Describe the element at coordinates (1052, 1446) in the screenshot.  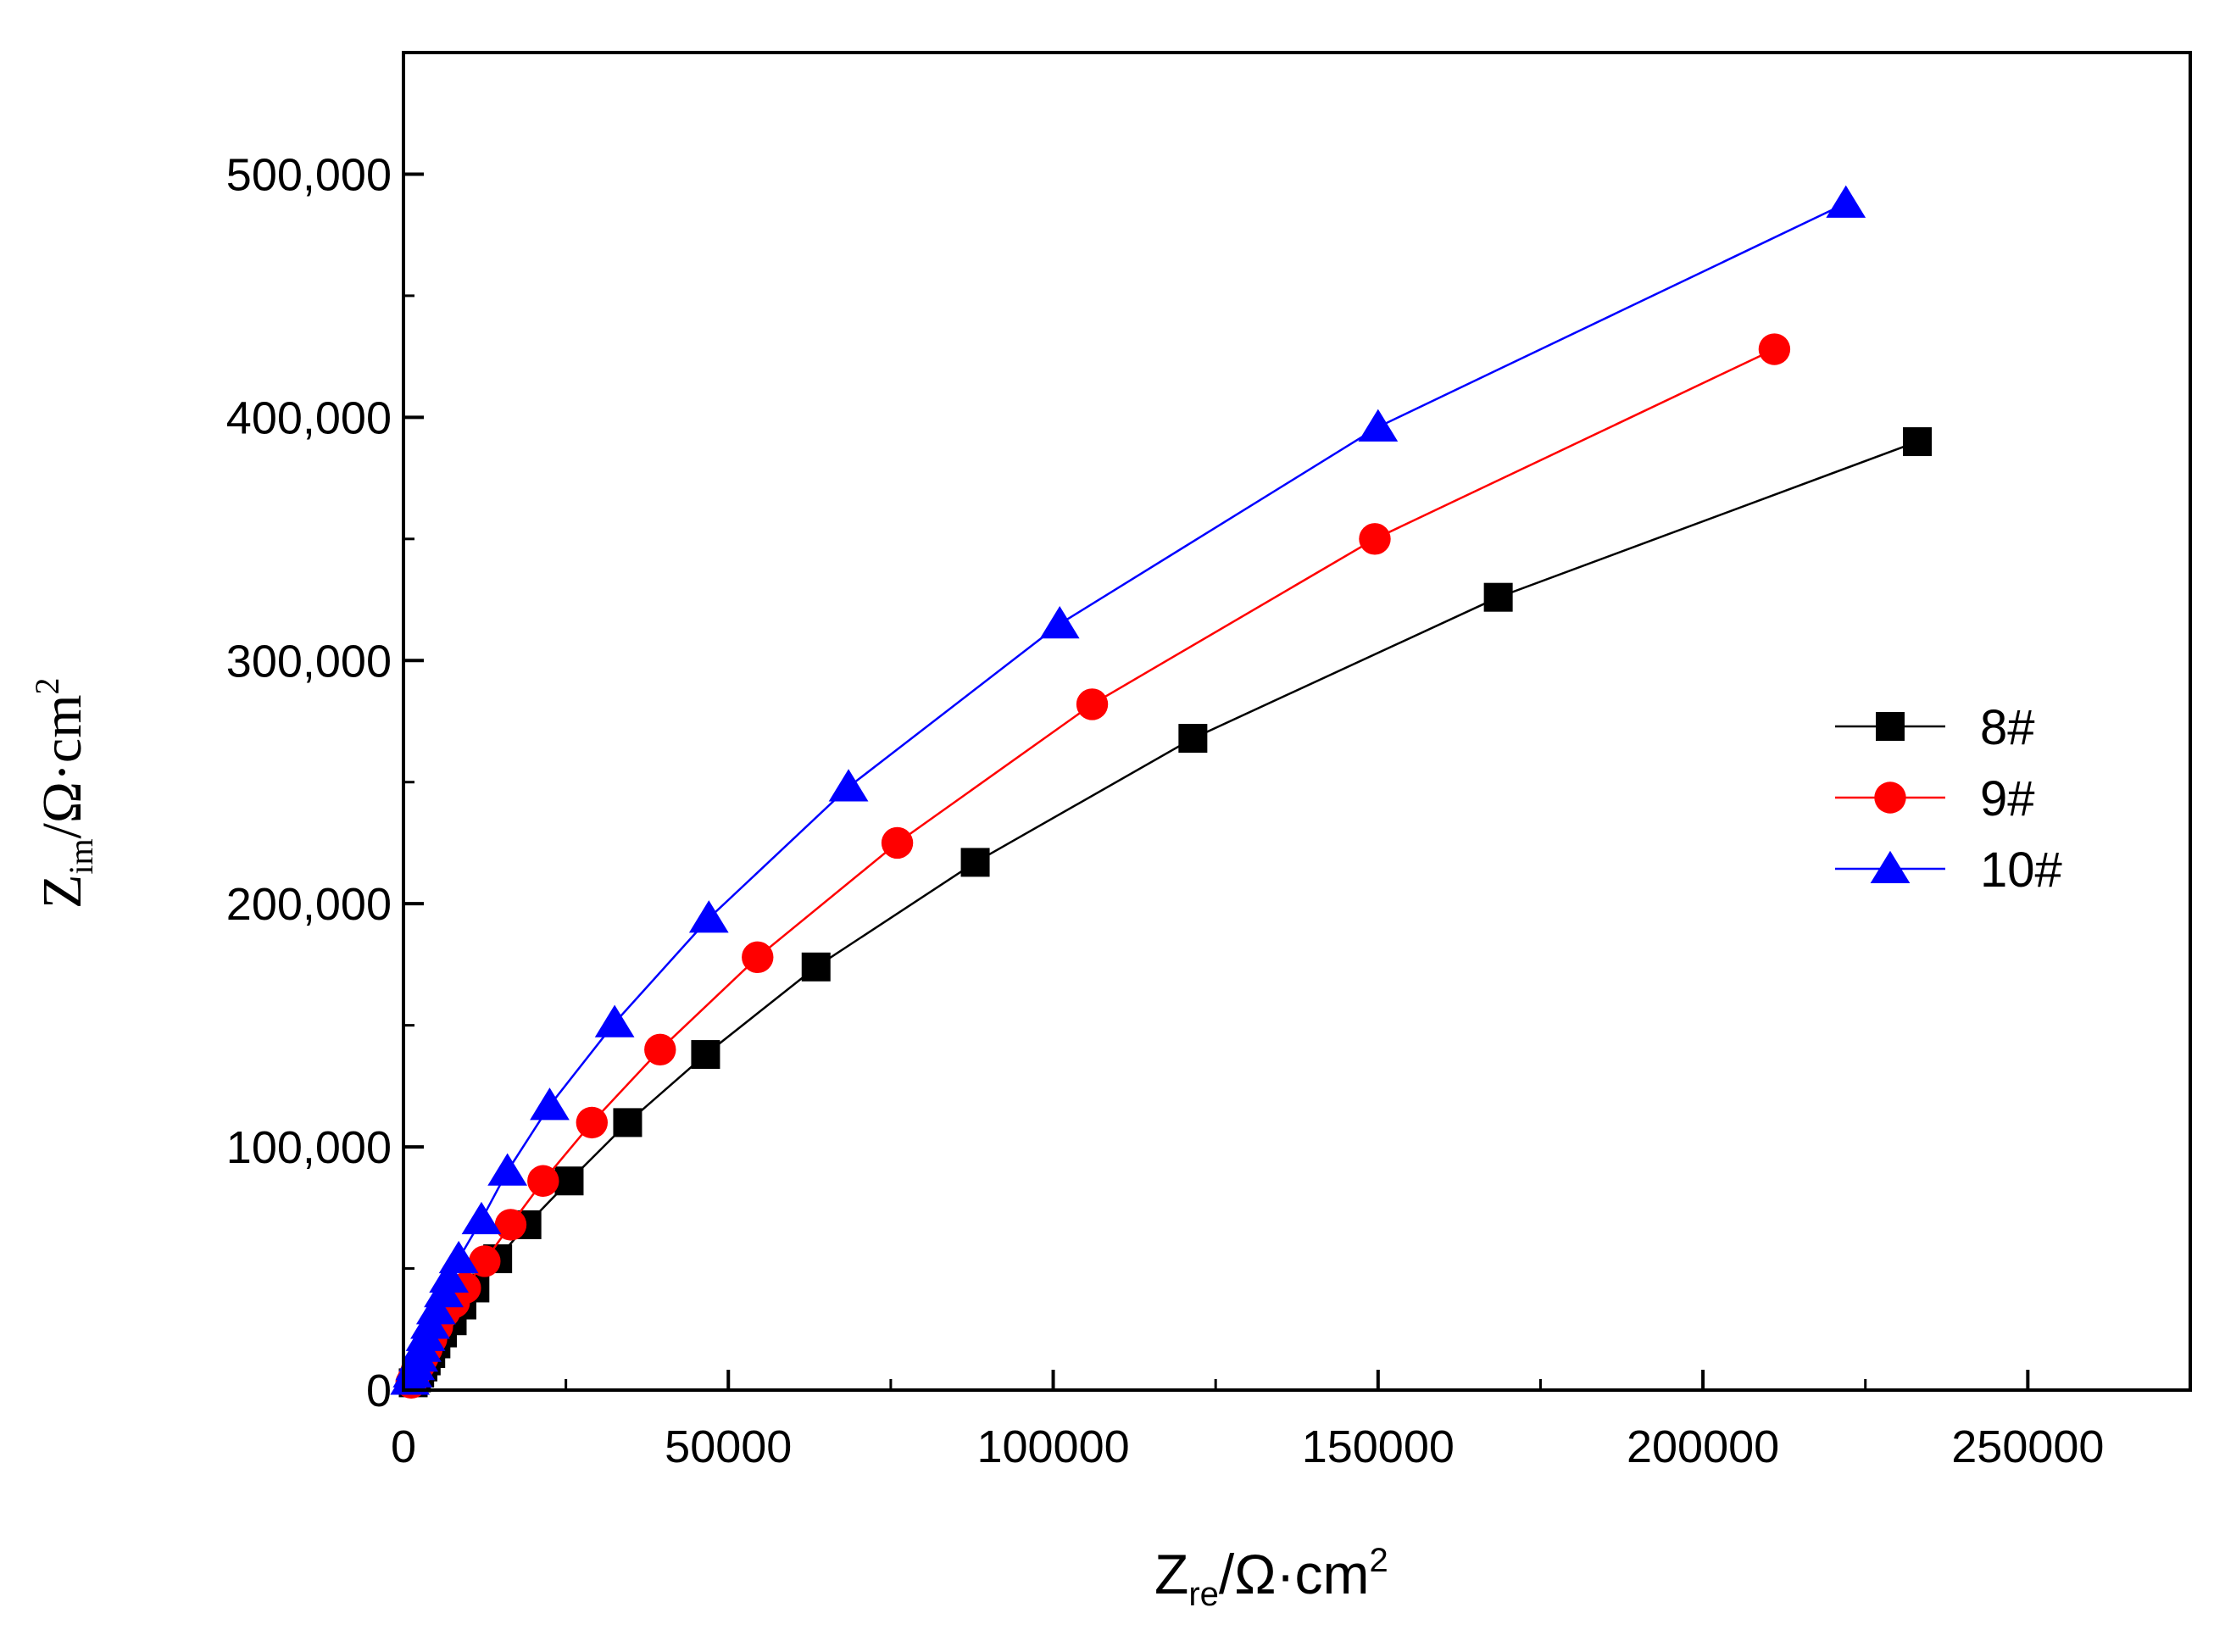
I see `x-tick-label: 100000` at that location.